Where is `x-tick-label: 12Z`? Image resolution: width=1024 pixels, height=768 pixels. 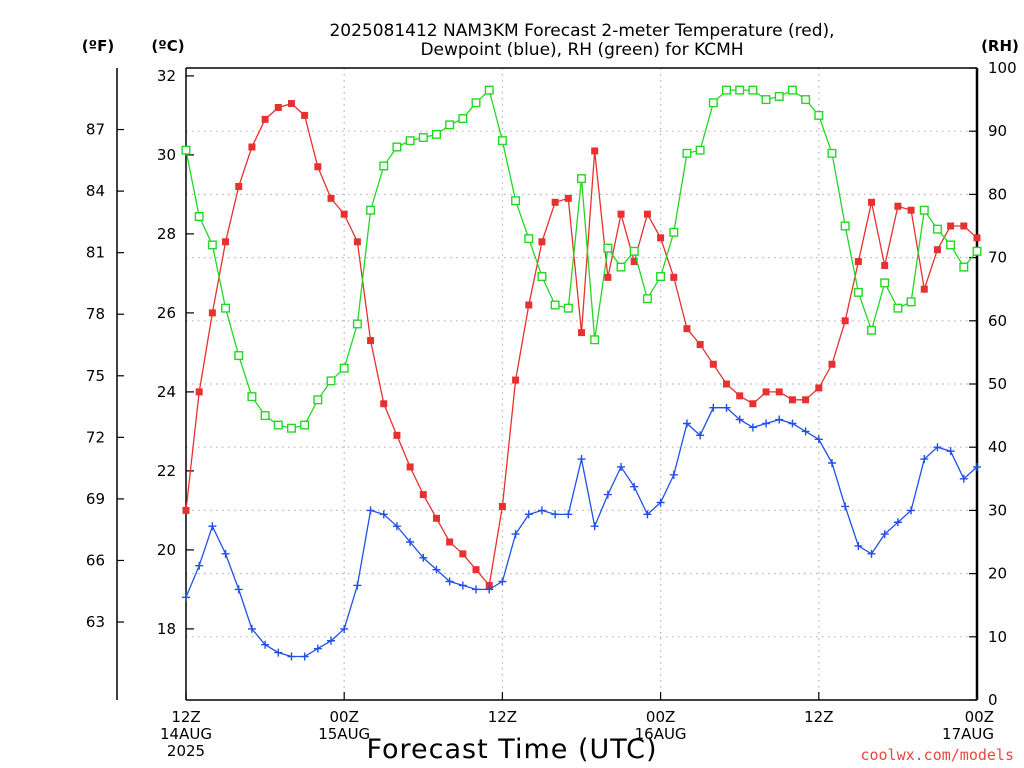
x-tick-label: 12Z is located at coordinates (502, 717).